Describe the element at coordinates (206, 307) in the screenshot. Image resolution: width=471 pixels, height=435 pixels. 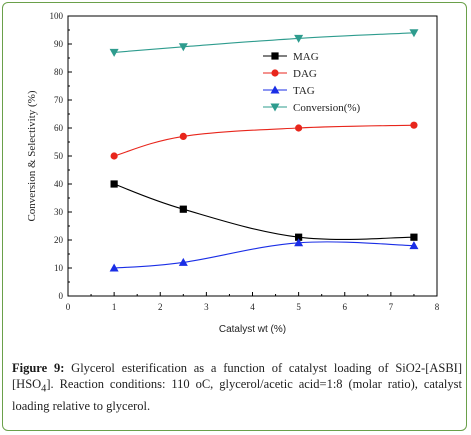
I see `x-tick-label: 3` at that location.